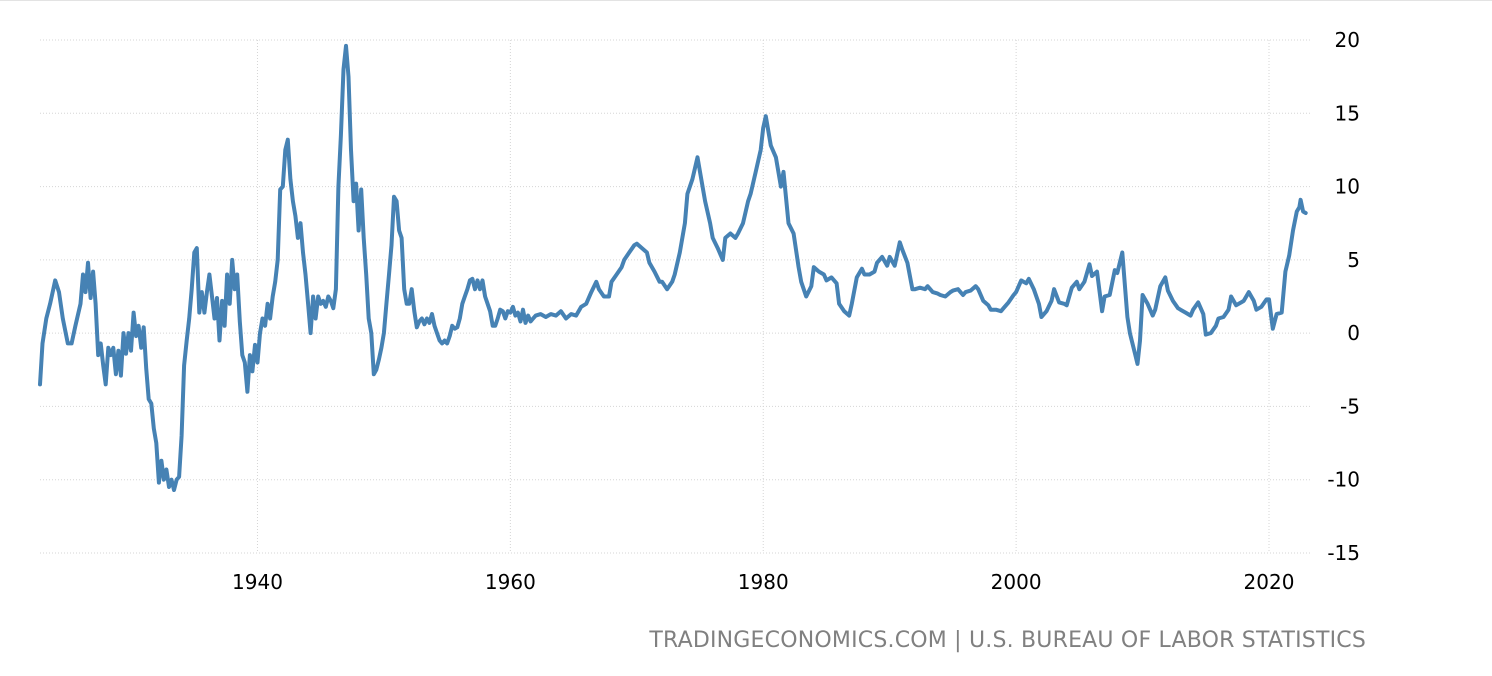 This screenshot has width=1492, height=676. Describe the element at coordinates (510, 582) in the screenshot. I see `x-tick-label: 1960` at that location.